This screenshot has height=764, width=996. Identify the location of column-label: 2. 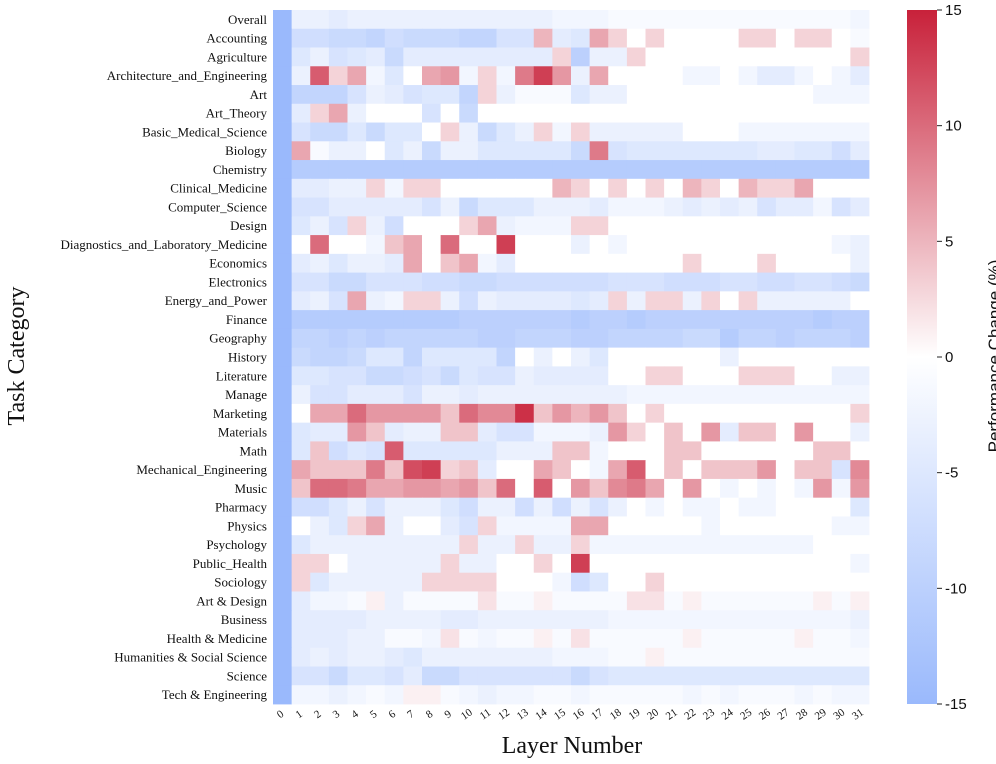
(317, 714).